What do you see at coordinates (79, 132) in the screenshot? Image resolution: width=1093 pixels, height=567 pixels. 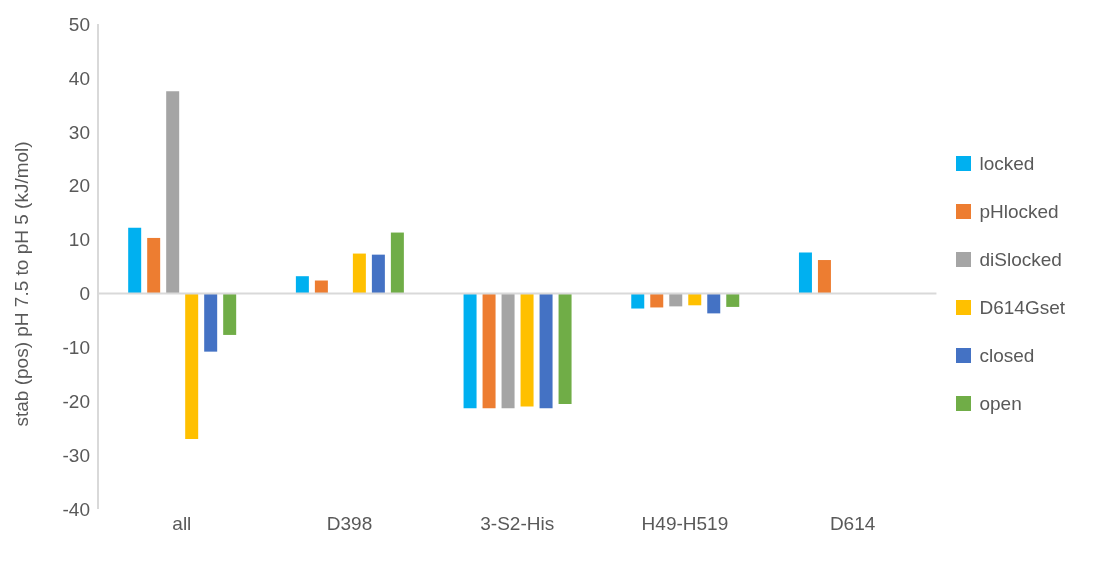 I see `y-tick-label: 30` at bounding box center [79, 132].